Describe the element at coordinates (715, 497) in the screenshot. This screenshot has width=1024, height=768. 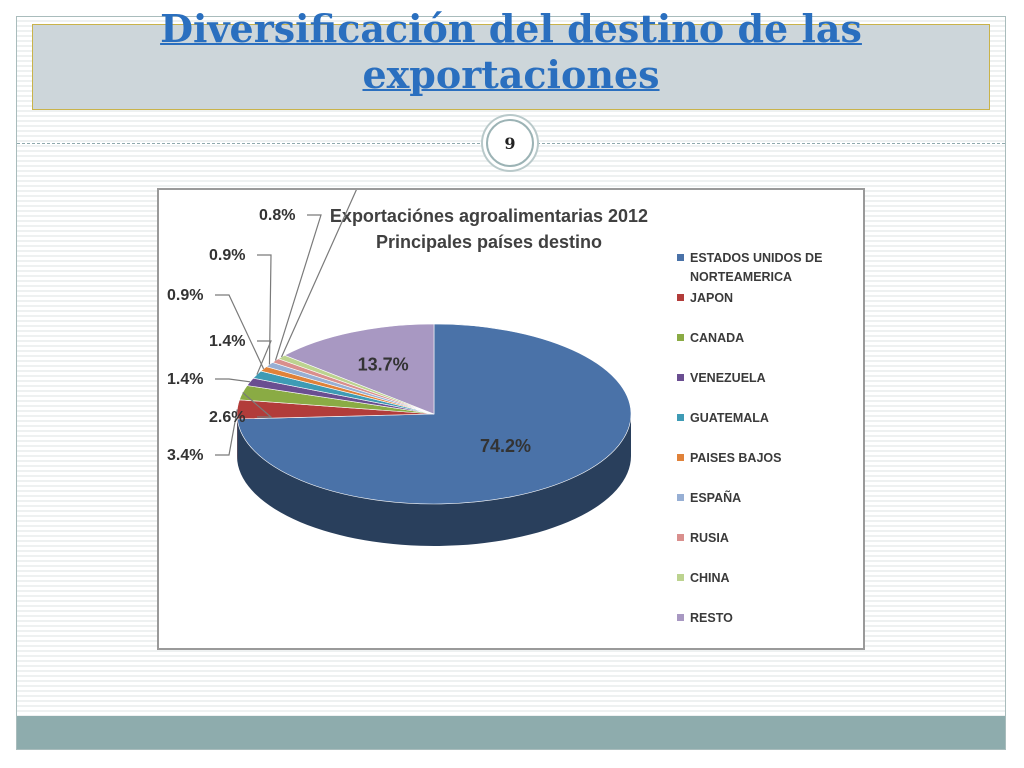
I see `legend-label-6: ESPAÑA` at that location.